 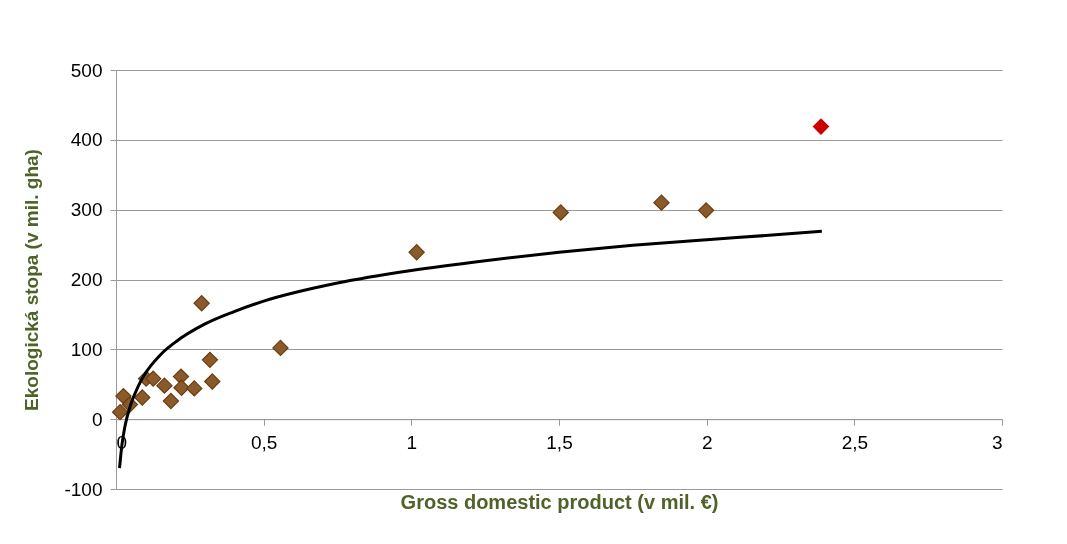 What do you see at coordinates (997, 442) in the screenshot?
I see `x-tick-label: 3` at bounding box center [997, 442].